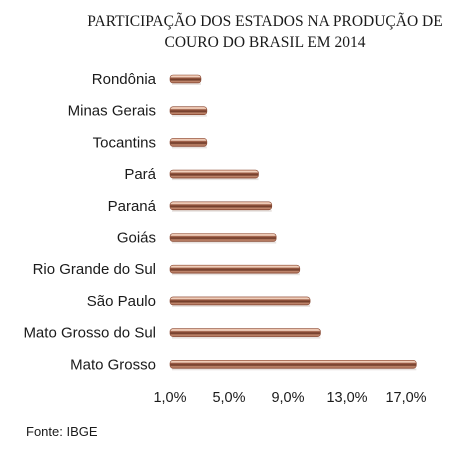 This screenshot has width=458, height=449. I want to click on bar-shadow-goias, so click(224, 242).